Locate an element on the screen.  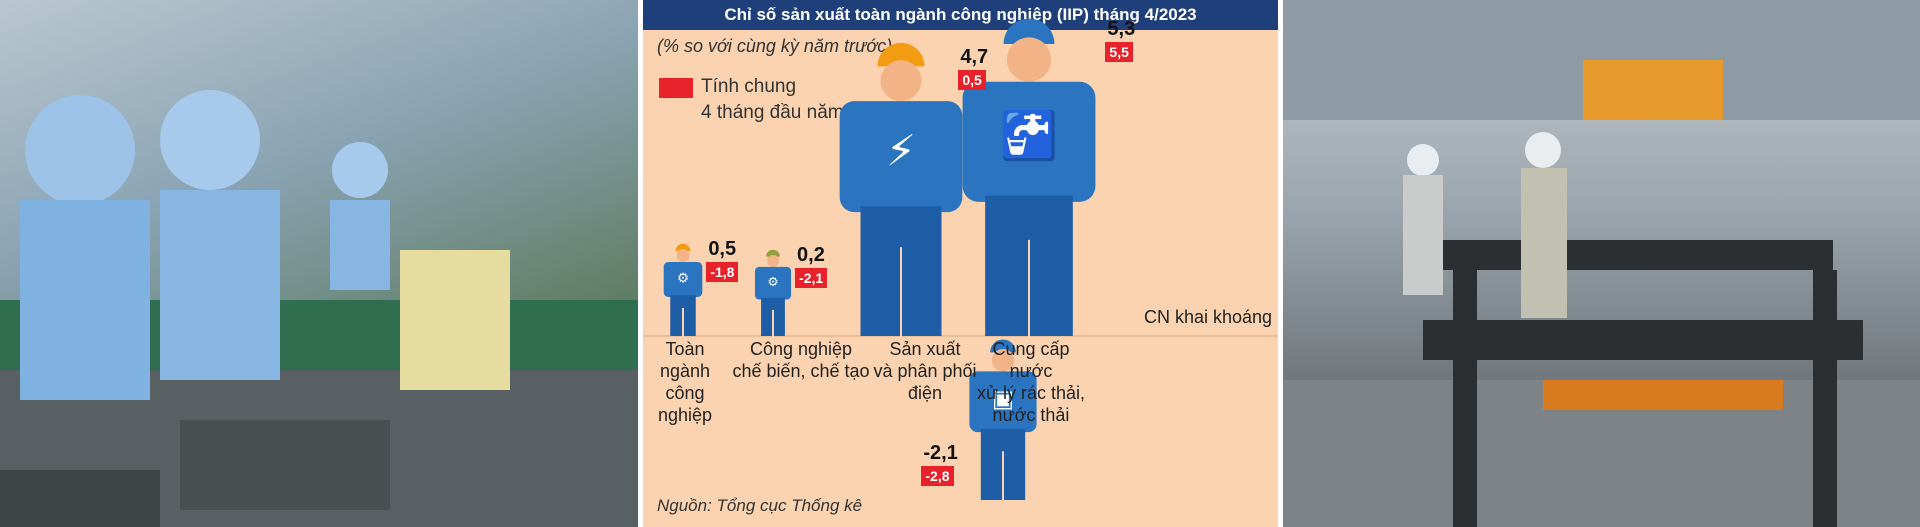
category-label: Sản xuất và phân phối điện is located at coordinates (925, 371).